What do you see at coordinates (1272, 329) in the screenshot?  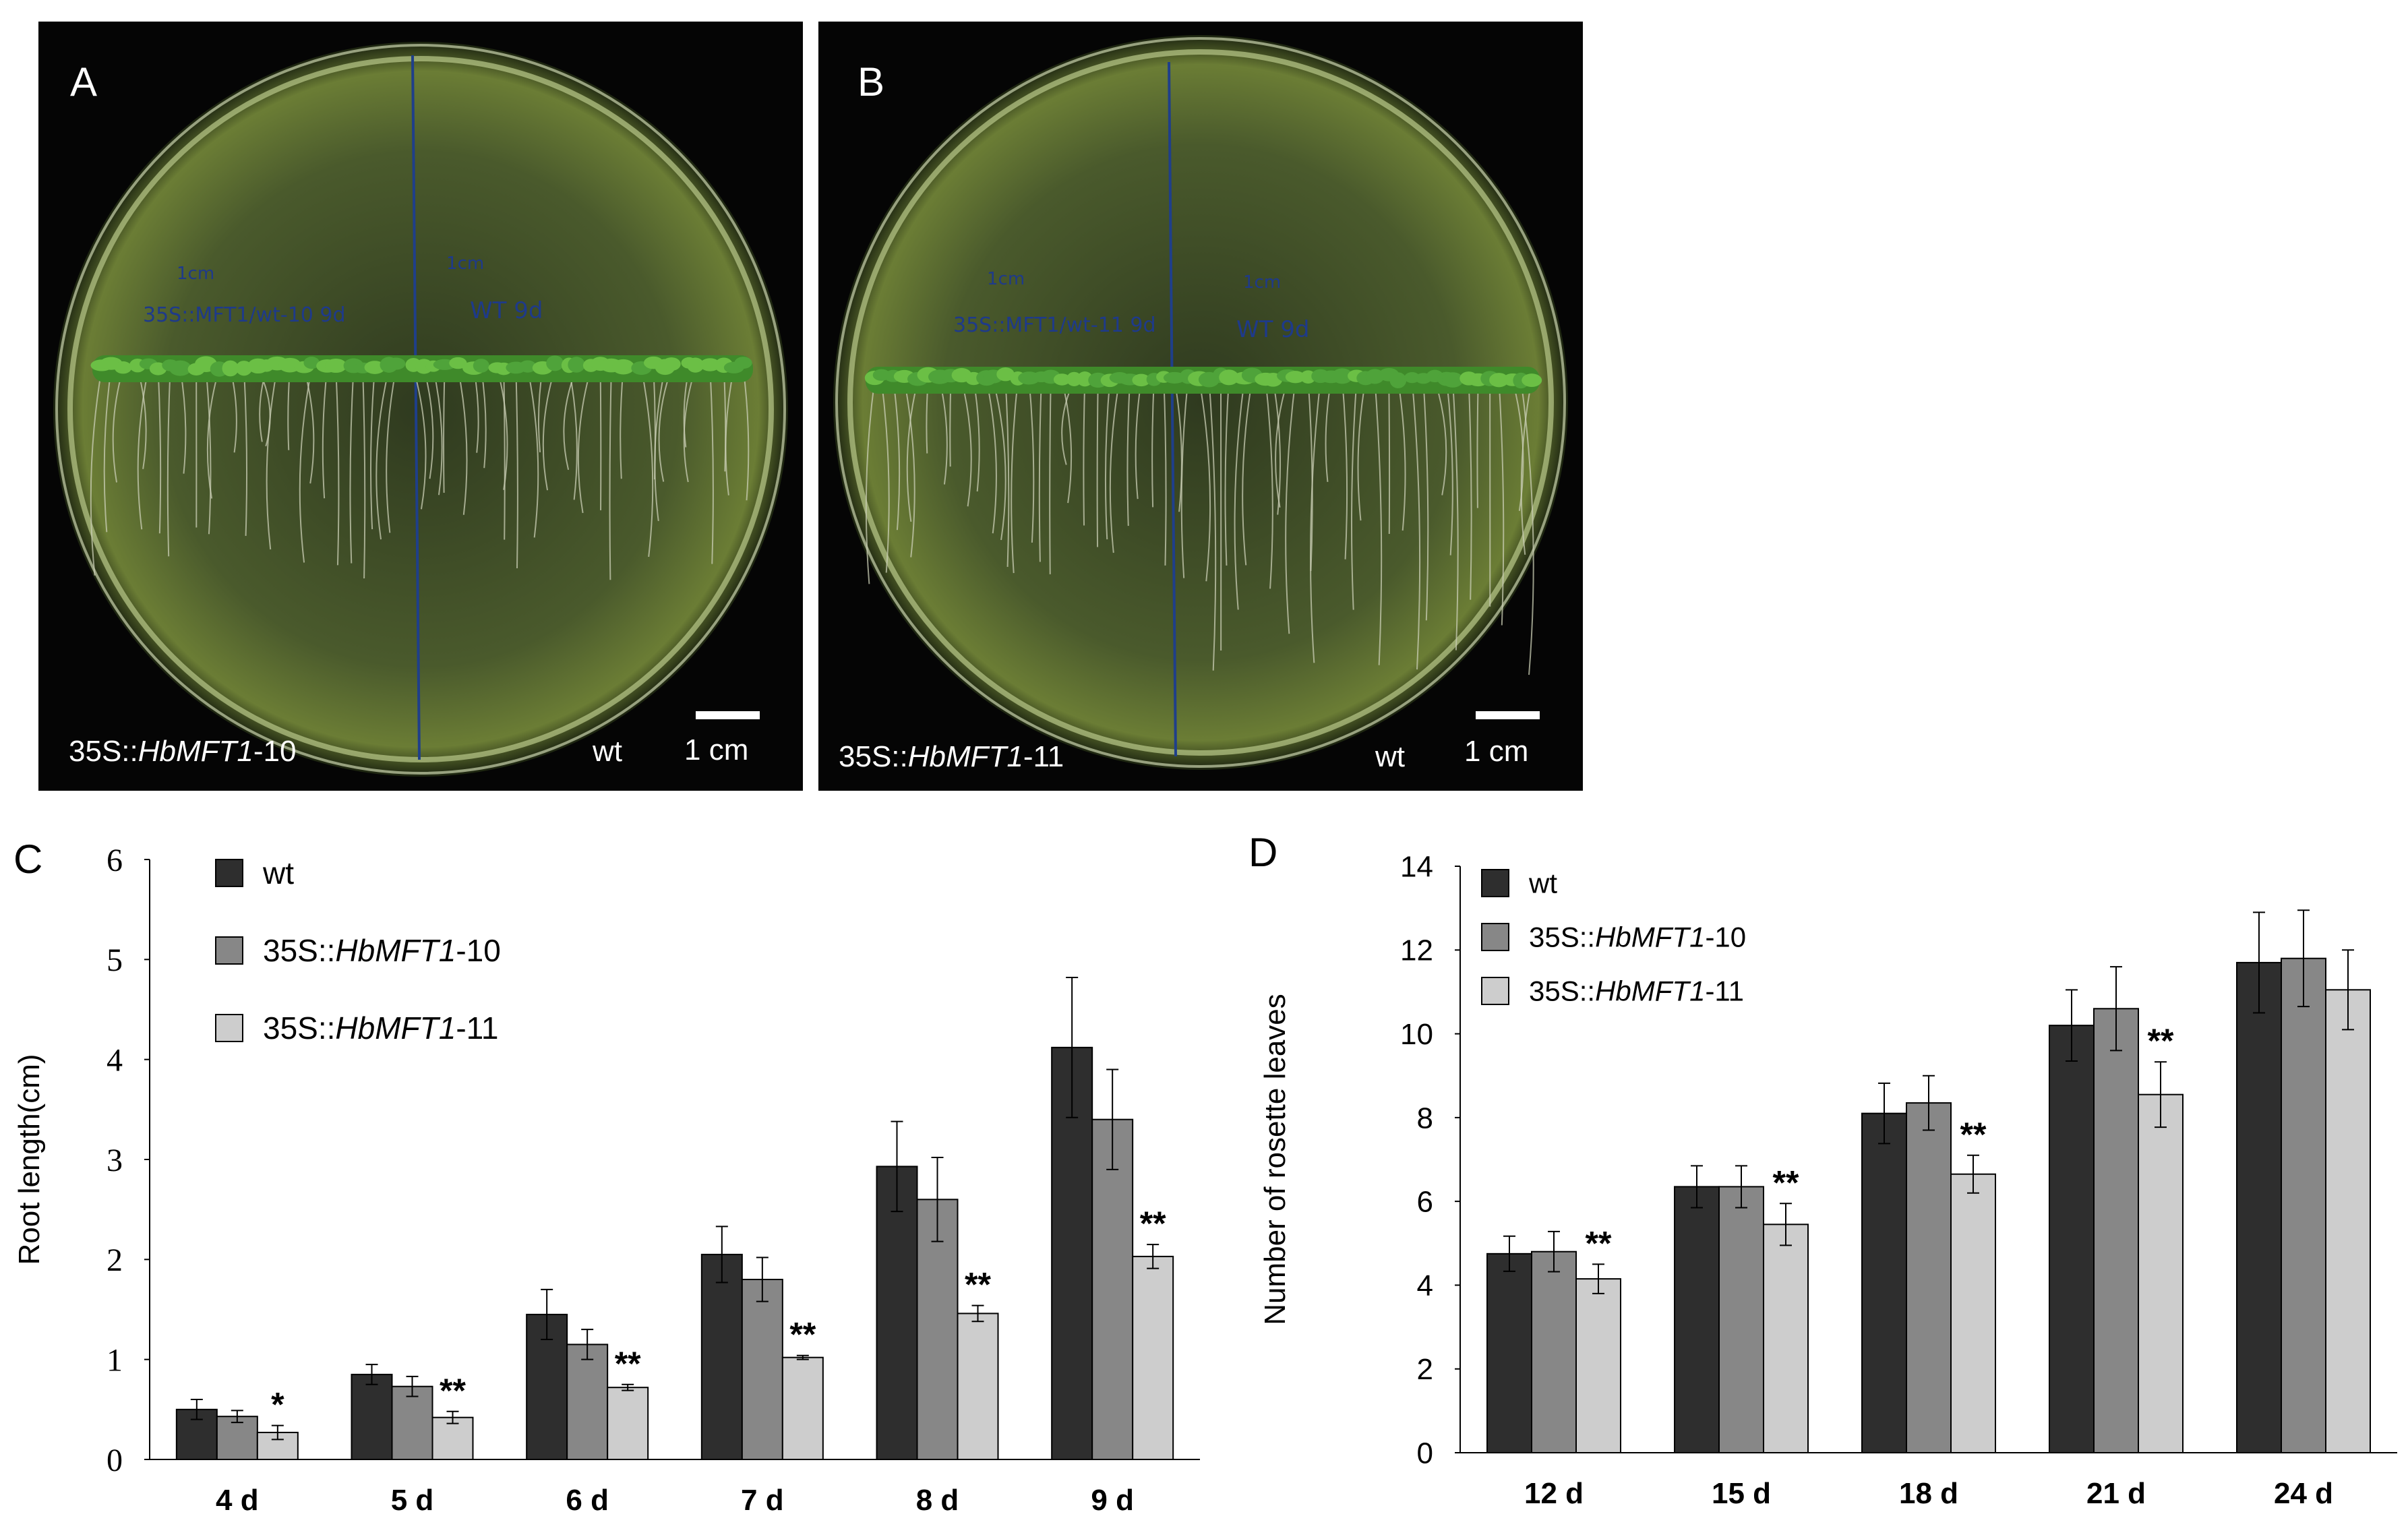 I see `plate-handwriting-right: WT 9d` at bounding box center [1272, 329].